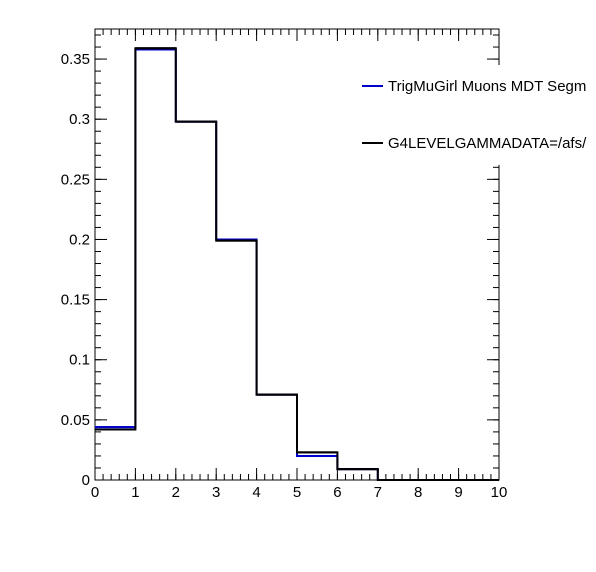 The height and width of the screenshot is (572, 596). I want to click on y-tick-label: 0.3, so click(79, 119).